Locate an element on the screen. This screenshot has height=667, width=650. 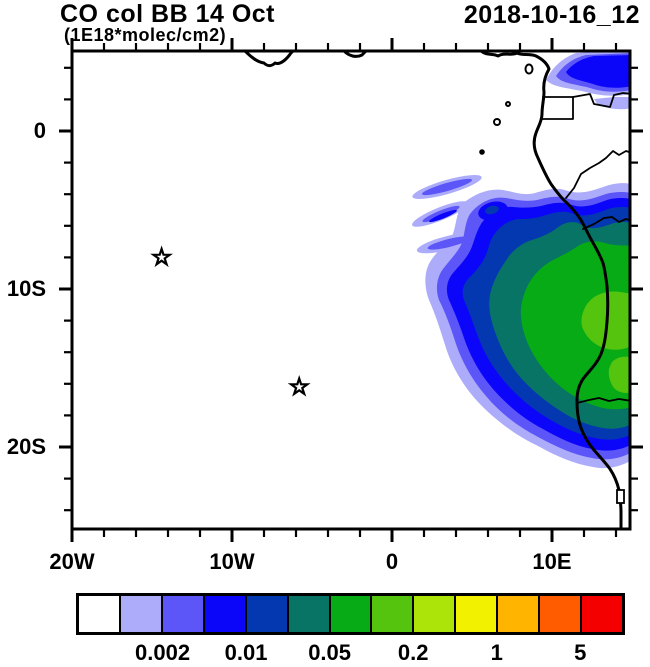
colorbar is located at coordinates (350, 614).